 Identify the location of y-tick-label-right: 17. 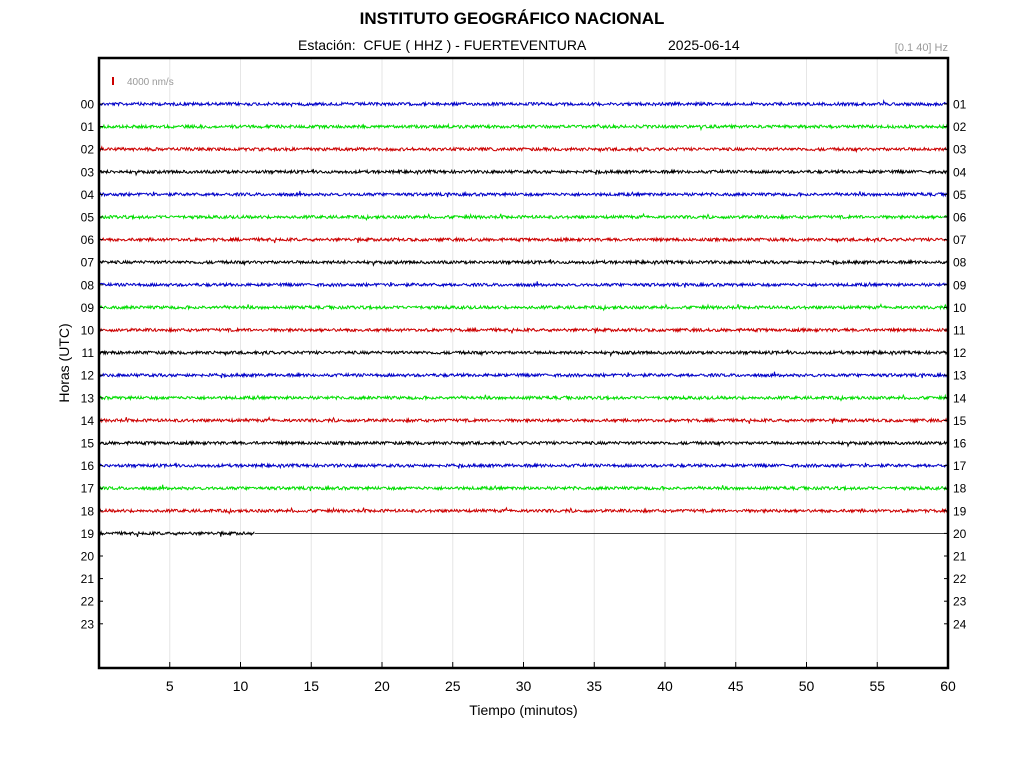
(960, 466).